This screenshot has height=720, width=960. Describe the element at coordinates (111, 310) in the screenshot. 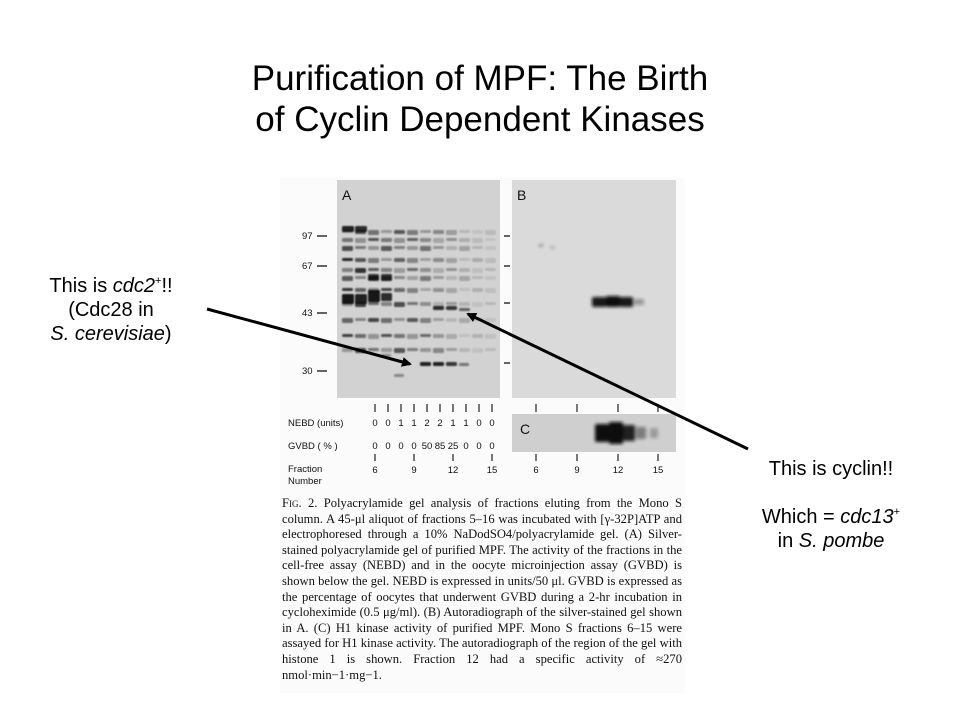

I see `callout-cdc2-line-2: (Cdc28 in` at that location.